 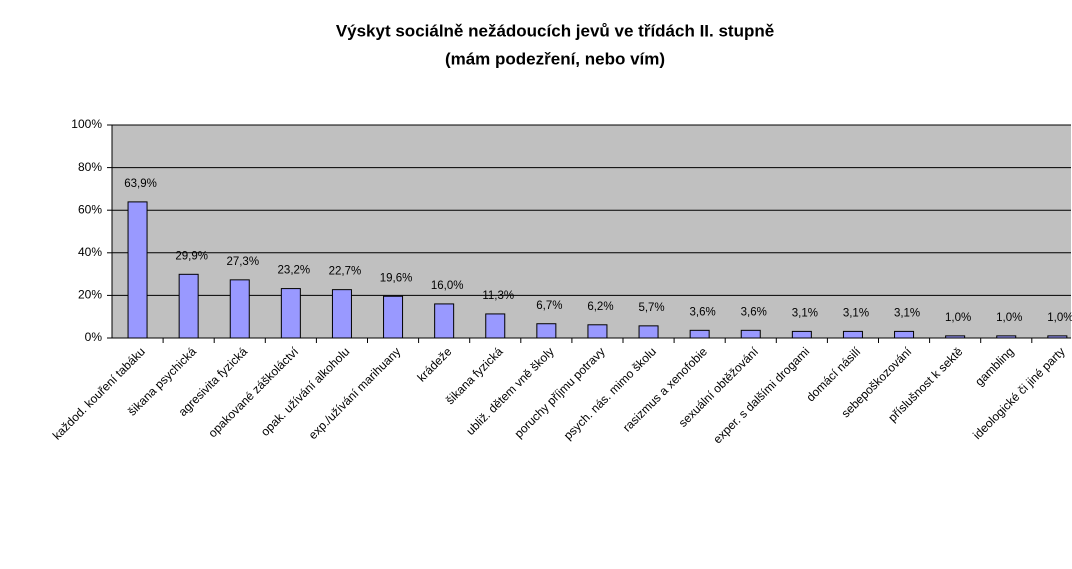 What do you see at coordinates (305, 391) in the screenshot?
I see `x-tick-label: opak. užívání alkoholu` at bounding box center [305, 391].